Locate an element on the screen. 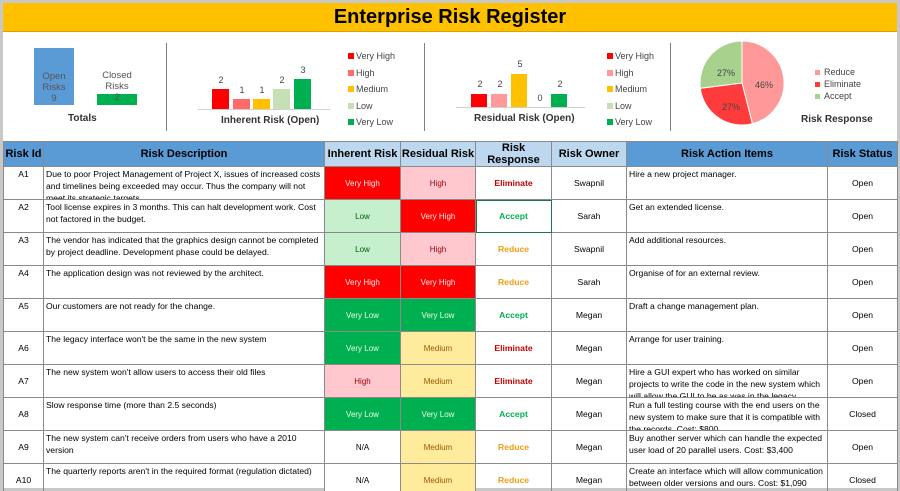 Image resolution: width=900 pixels, height=491 pixels. cell-text: Add additional resources. is located at coordinates (677, 240).